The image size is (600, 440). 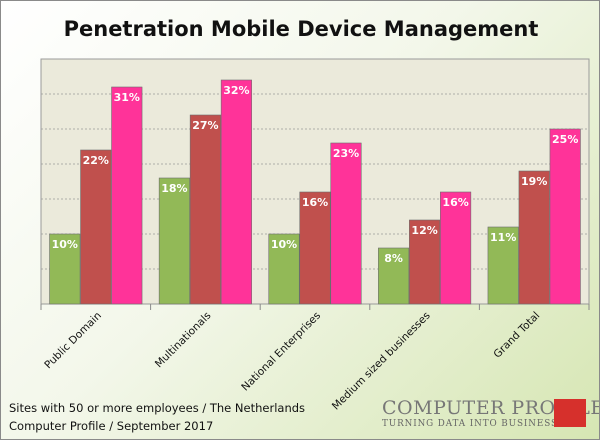 What do you see at coordinates (393, 258) in the screenshot?
I see `data-label: 8%` at bounding box center [393, 258].